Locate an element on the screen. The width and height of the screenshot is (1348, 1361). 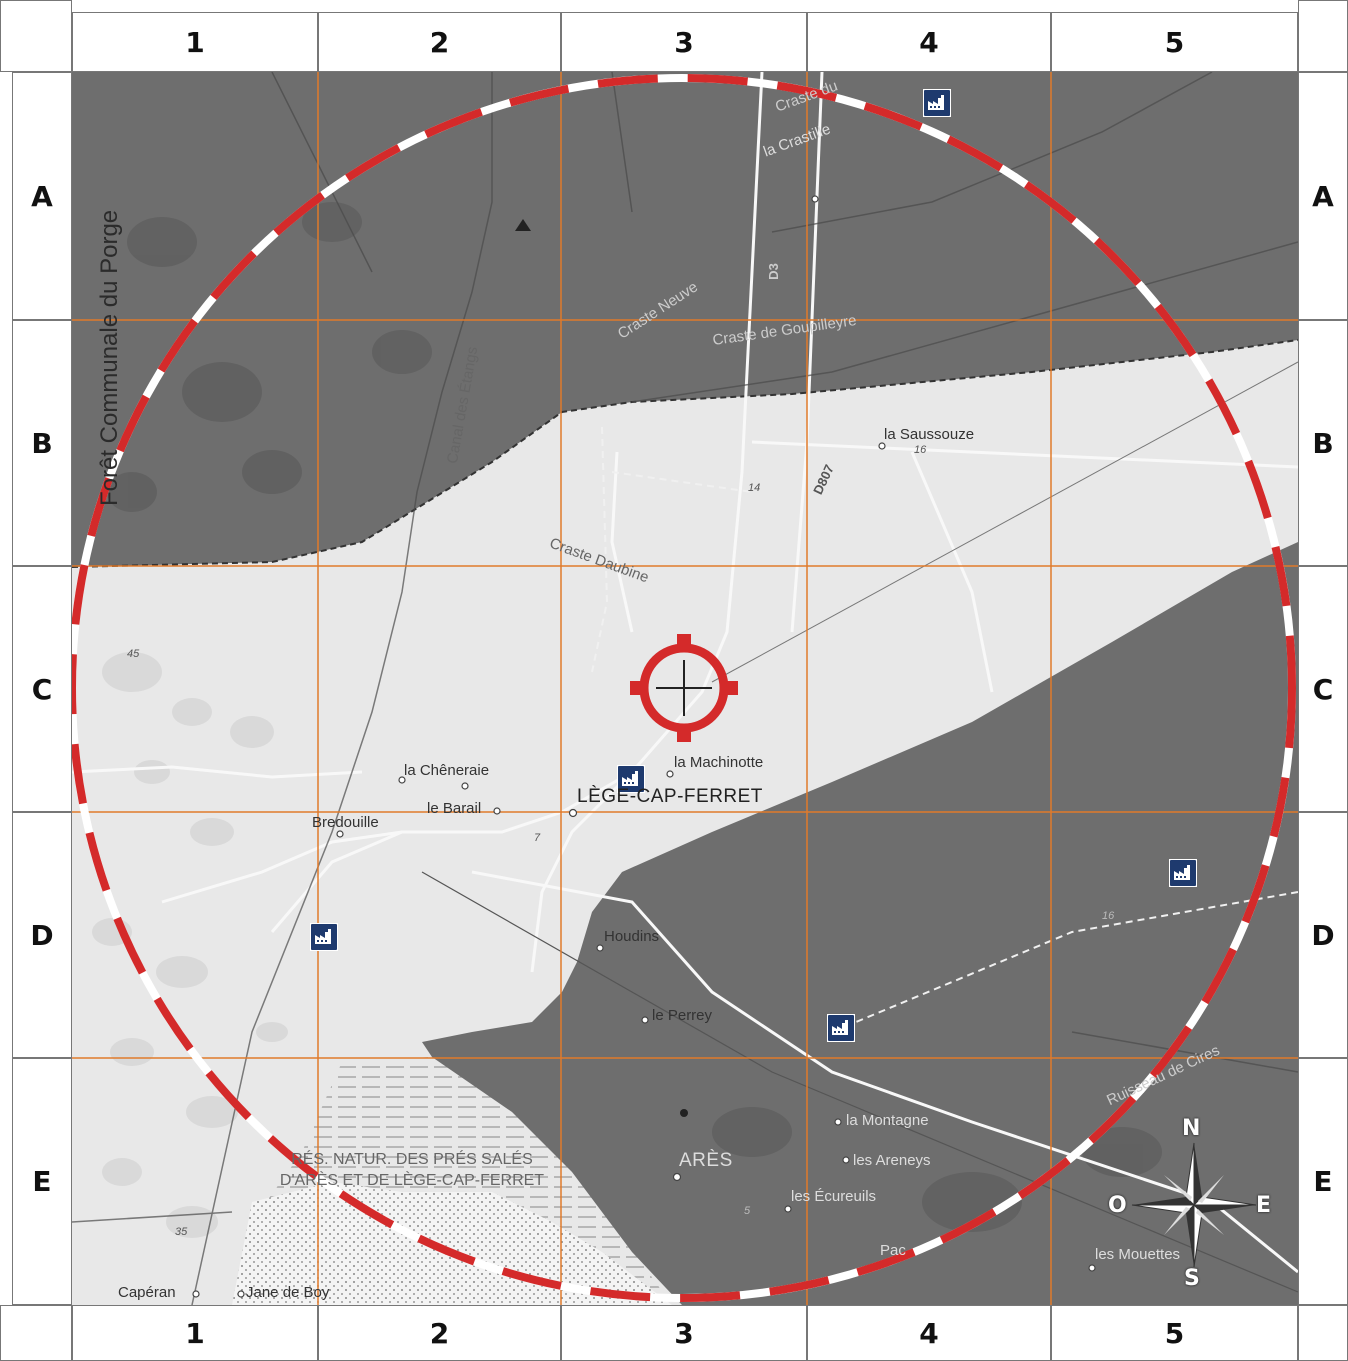
column-header-3-bottom: 3 is located at coordinates (684, 1333).